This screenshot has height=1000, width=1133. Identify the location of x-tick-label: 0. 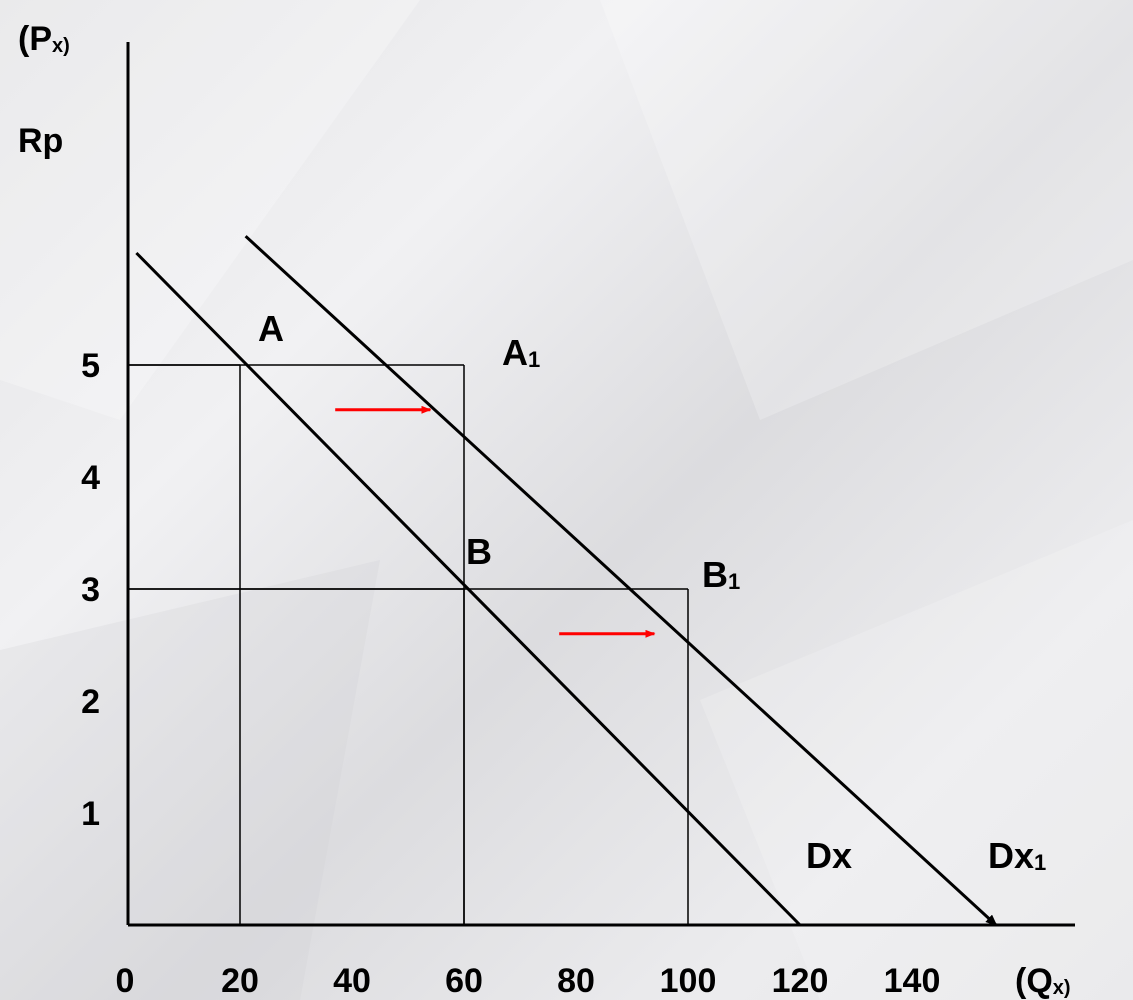
(125, 981).